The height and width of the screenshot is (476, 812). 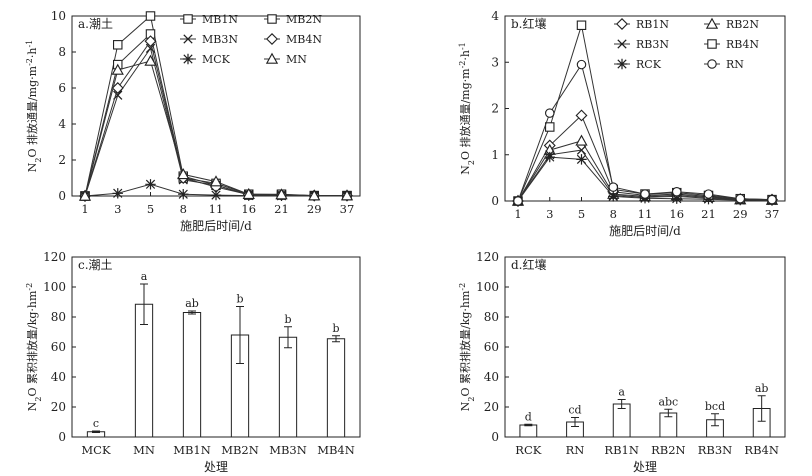 I want to click on legend-label: MB3N, so click(x=220, y=39).